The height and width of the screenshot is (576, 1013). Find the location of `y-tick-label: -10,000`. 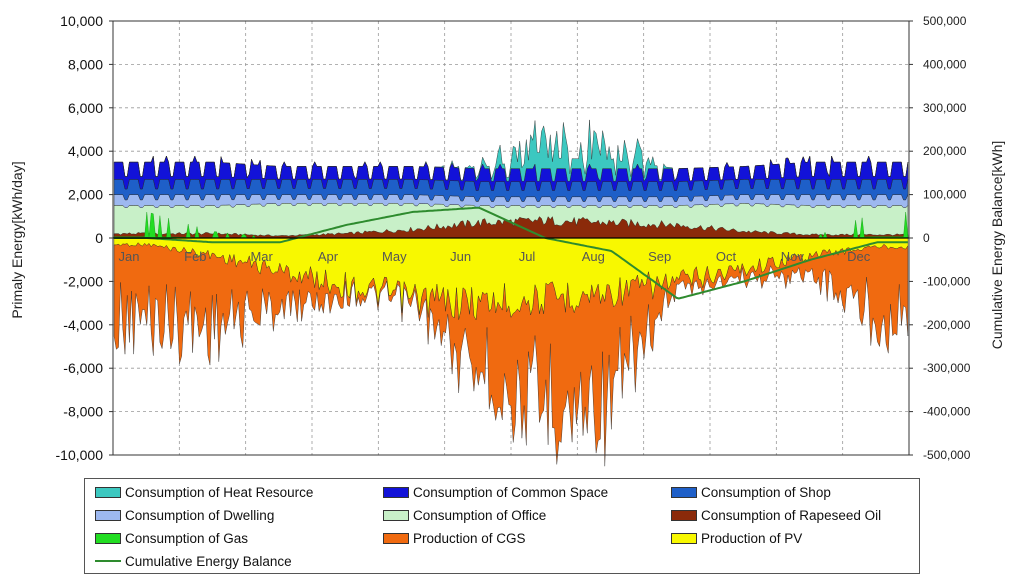

y-tick-label: -10,000 is located at coordinates (80, 455).